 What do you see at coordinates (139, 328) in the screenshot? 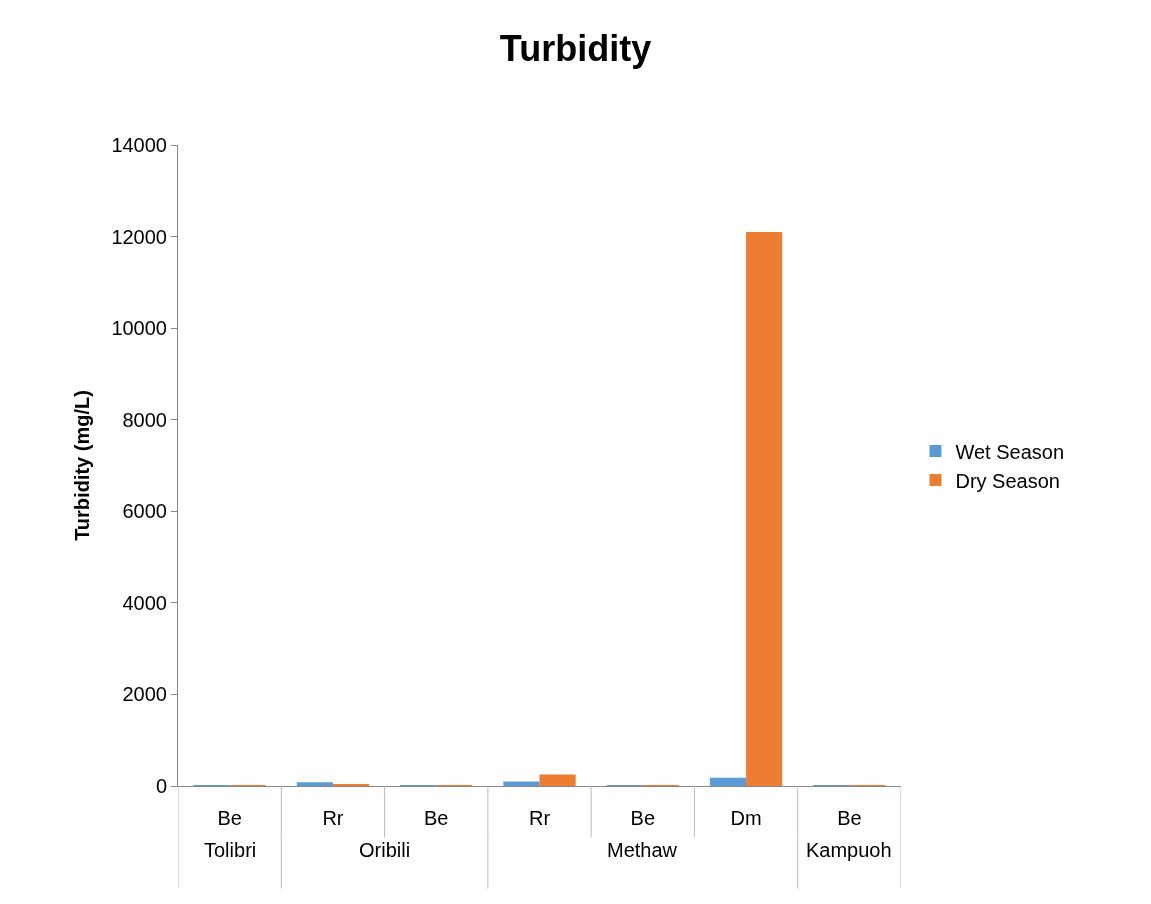
I see `y-tick-label: 10000` at bounding box center [139, 328].